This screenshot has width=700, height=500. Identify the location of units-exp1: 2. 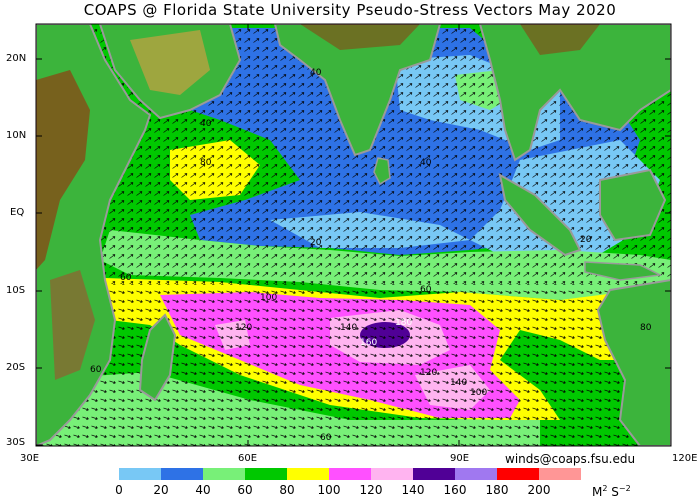
(605, 488).